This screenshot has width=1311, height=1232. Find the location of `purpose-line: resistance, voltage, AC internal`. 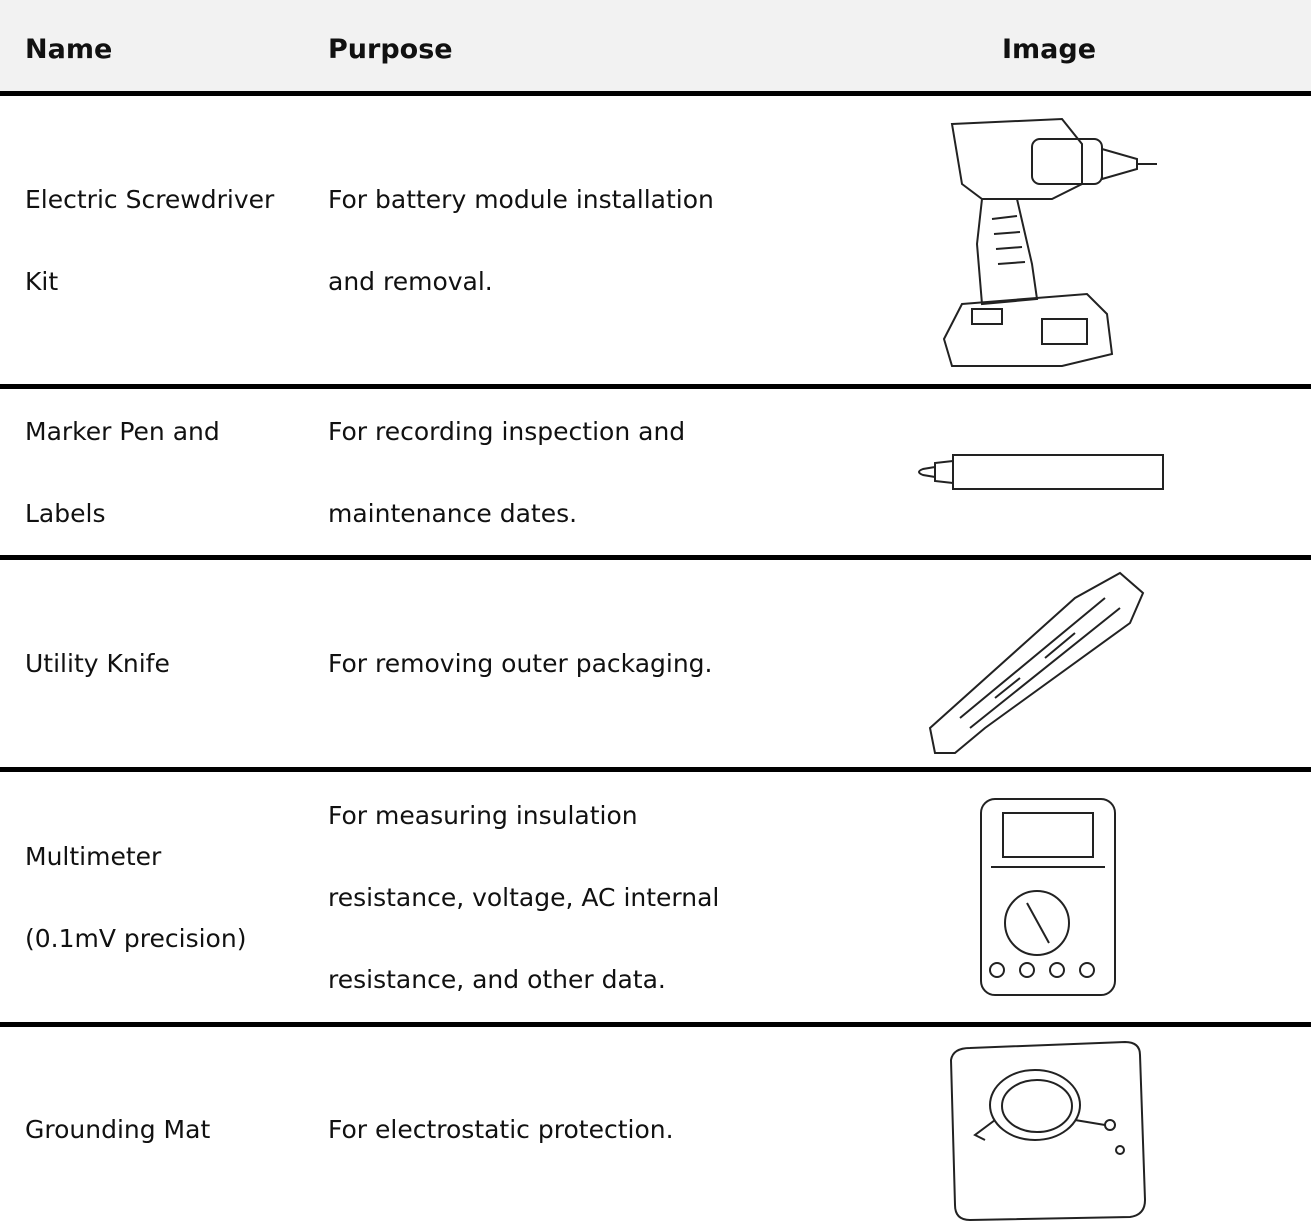

purpose-line: resistance, voltage, AC internal is located at coordinates (524, 897).